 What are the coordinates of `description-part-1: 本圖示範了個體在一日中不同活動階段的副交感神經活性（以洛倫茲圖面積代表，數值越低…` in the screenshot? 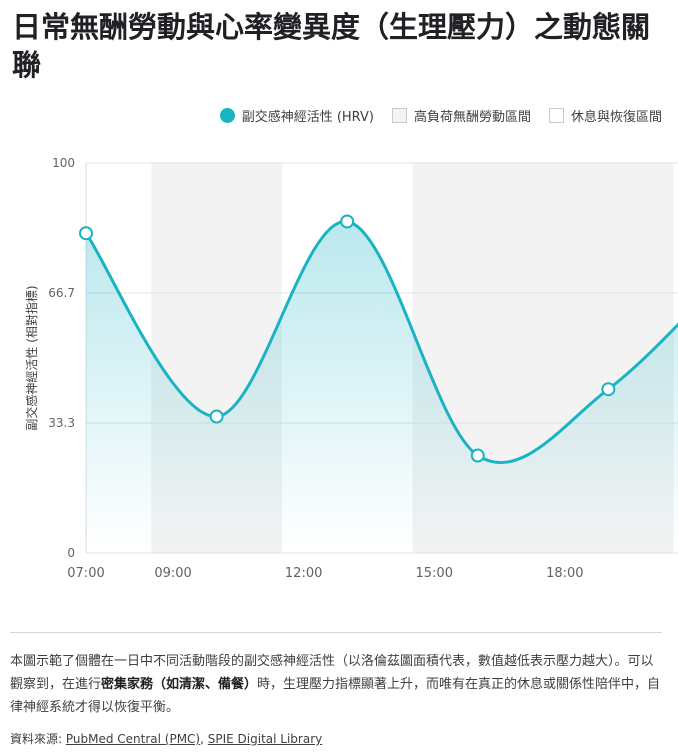 It's located at (332, 673).